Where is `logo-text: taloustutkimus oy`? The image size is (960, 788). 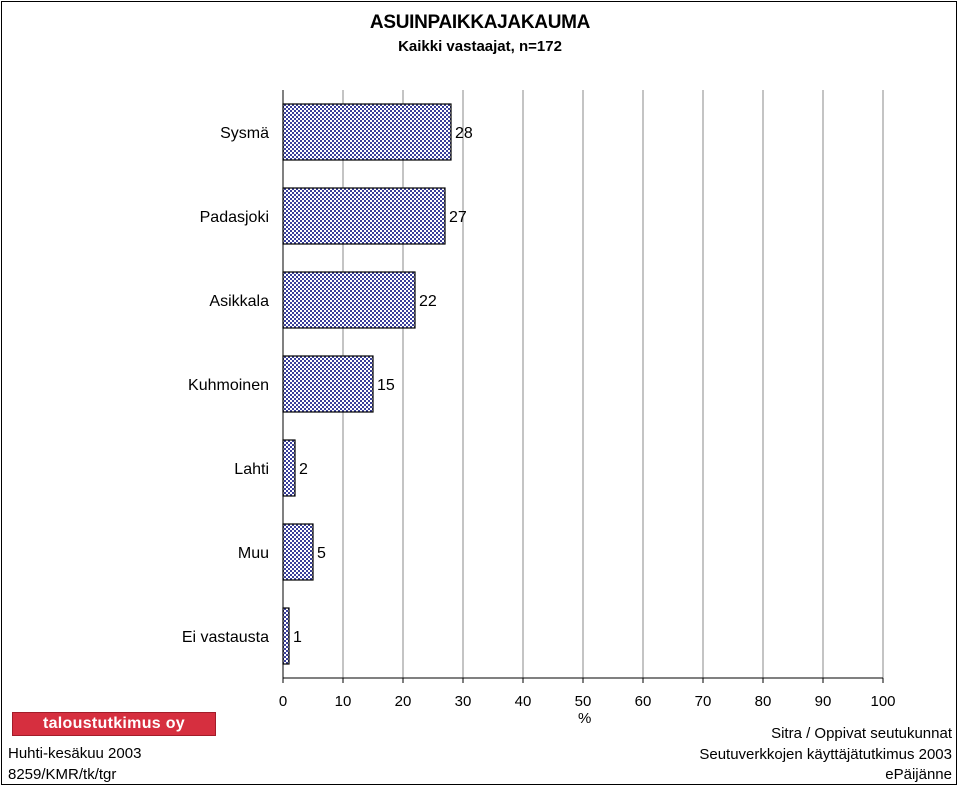 logo-text: taloustutkimus oy is located at coordinates (113, 723).